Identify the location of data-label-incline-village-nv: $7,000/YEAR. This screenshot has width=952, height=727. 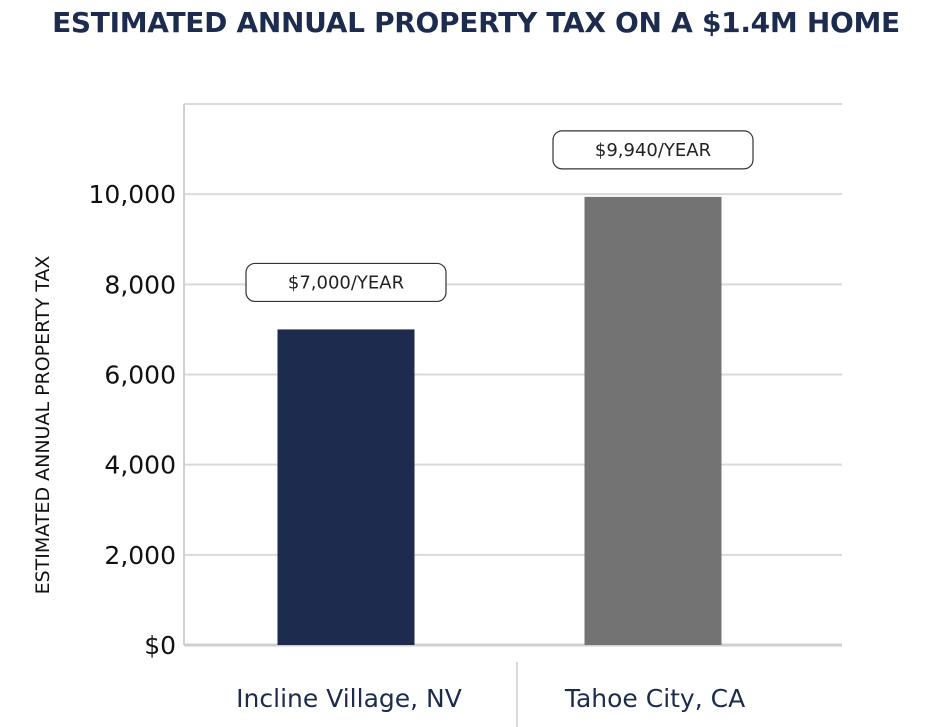
(346, 282).